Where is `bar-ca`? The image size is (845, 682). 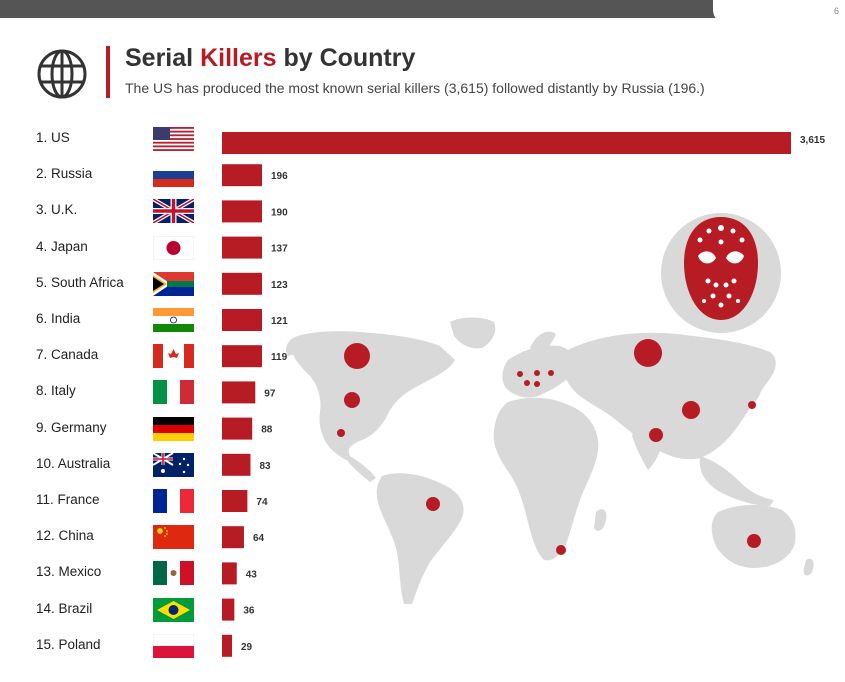
bar-ca is located at coordinates (242, 356).